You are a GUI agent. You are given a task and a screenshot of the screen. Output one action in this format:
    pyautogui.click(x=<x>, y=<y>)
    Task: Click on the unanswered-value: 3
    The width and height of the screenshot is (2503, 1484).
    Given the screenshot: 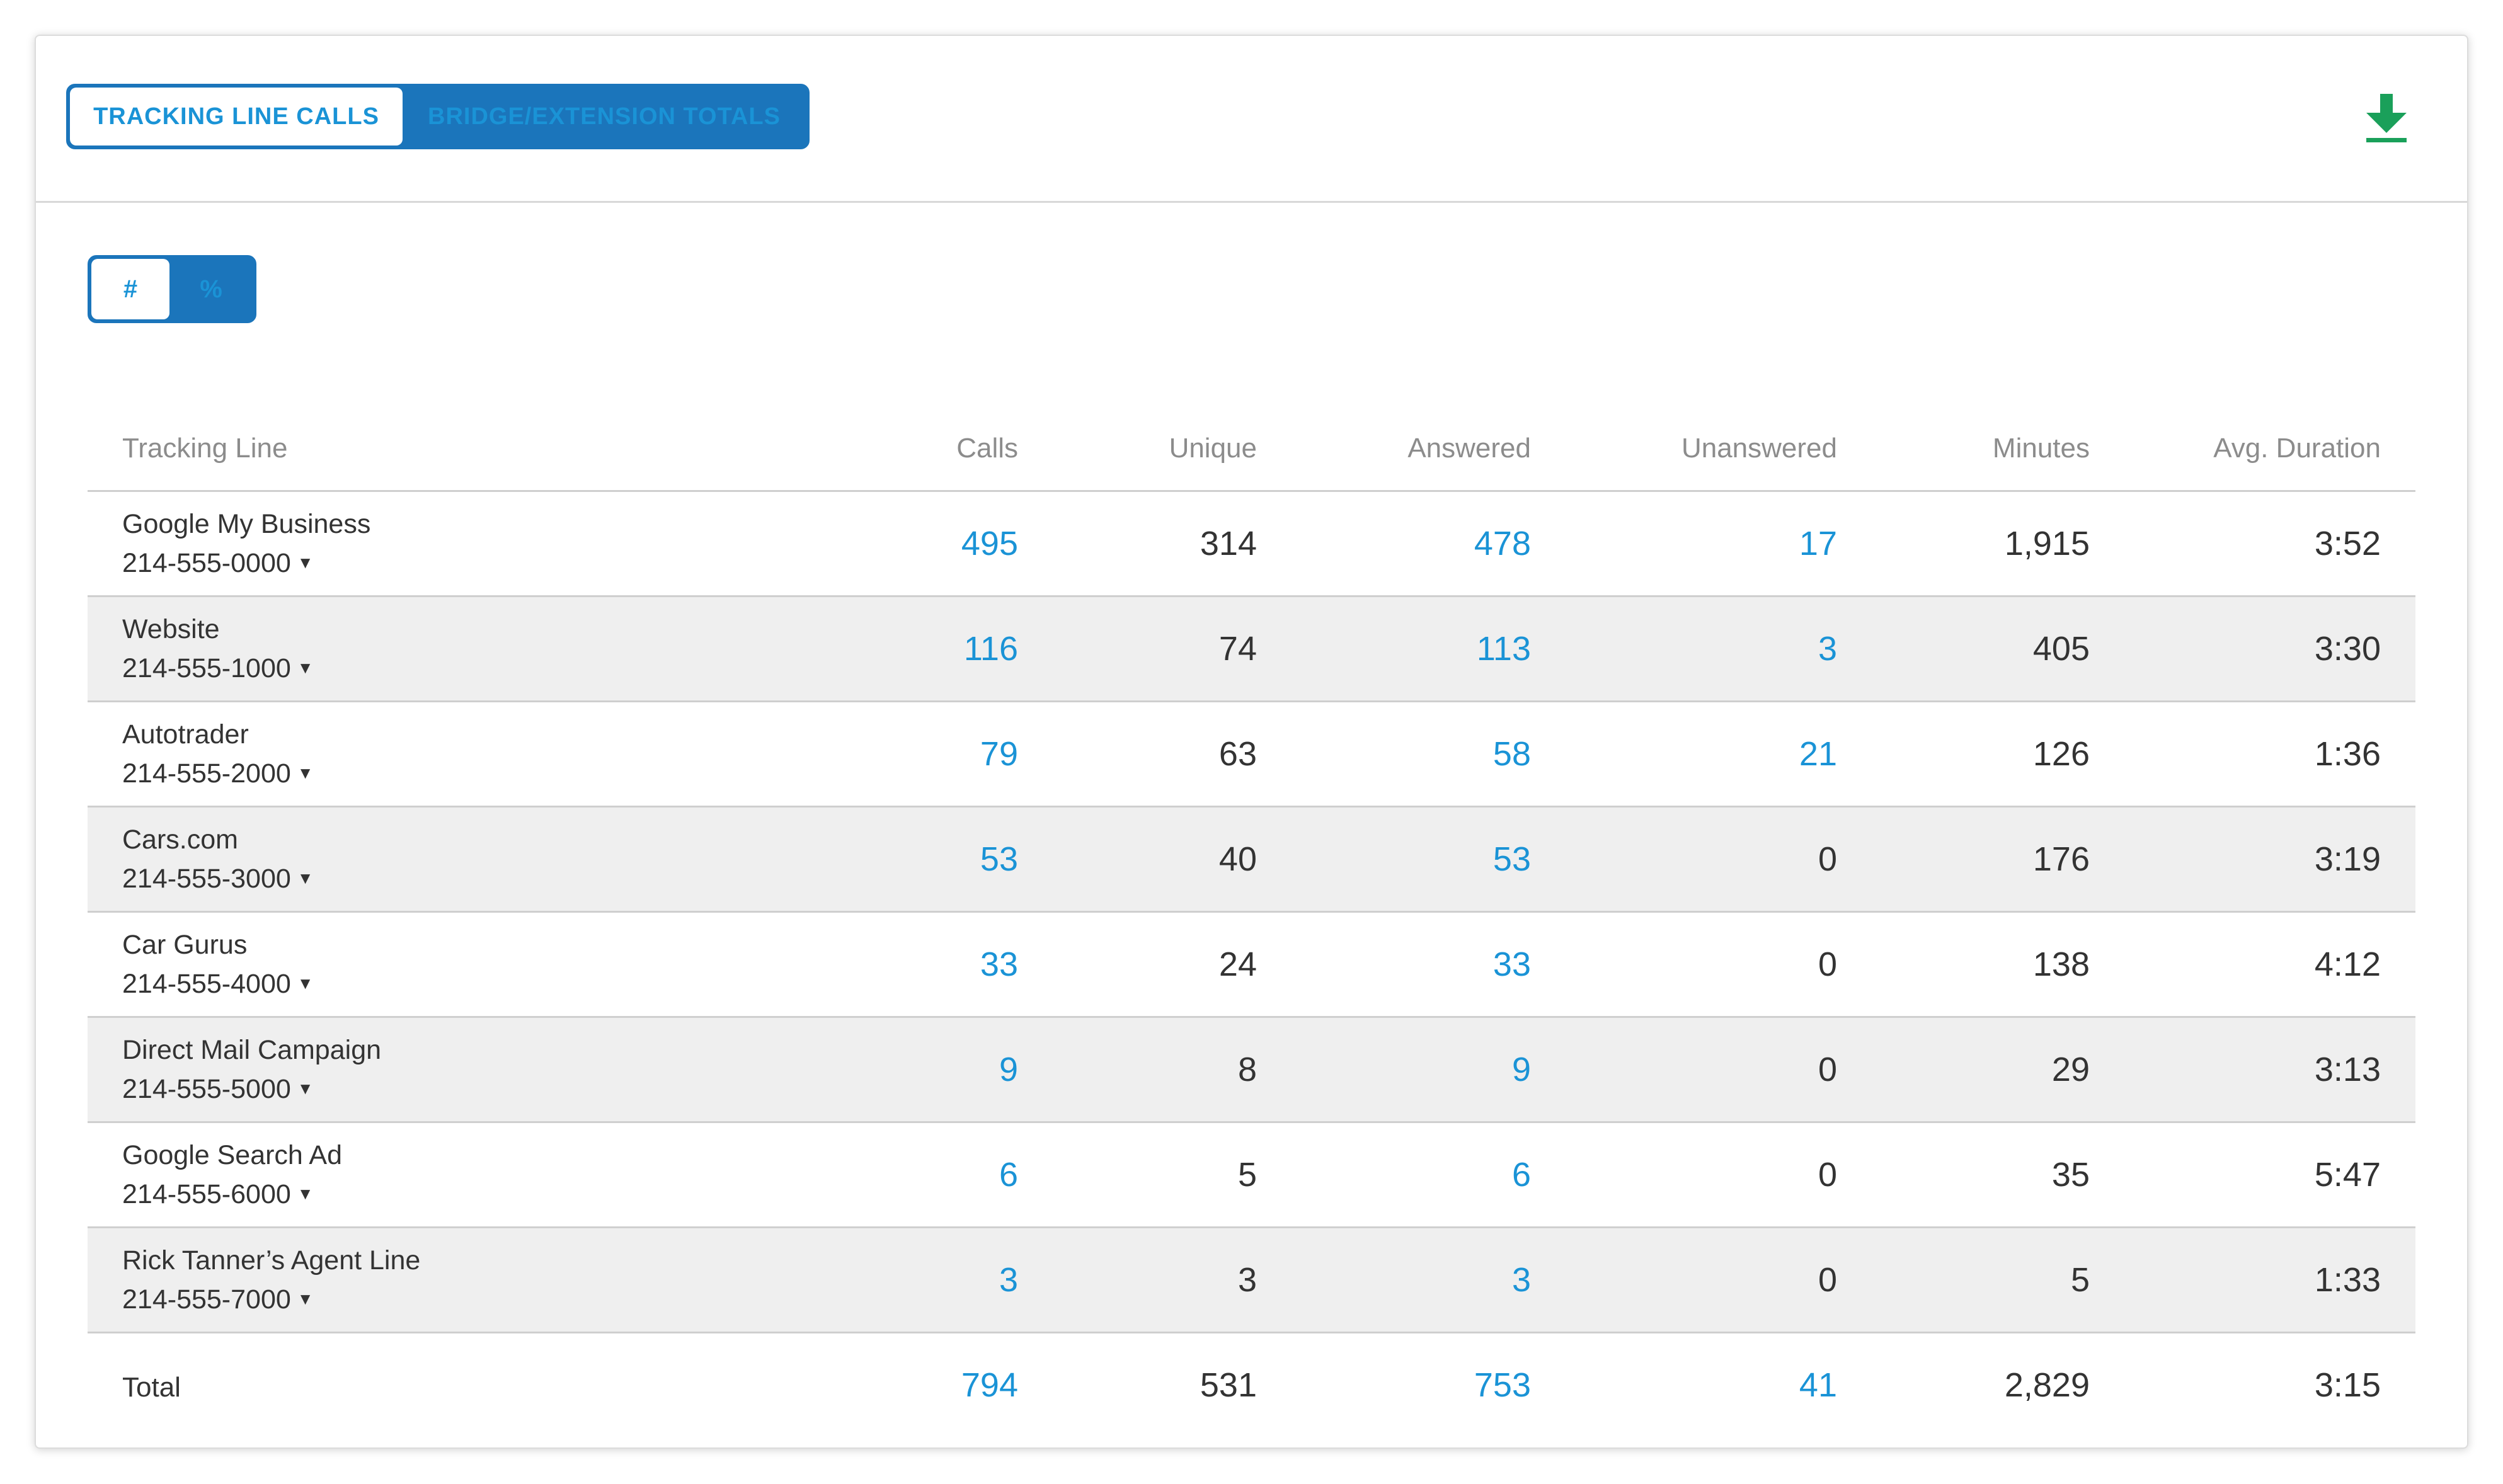 What is the action you would take?
    pyautogui.click(x=1828, y=648)
    